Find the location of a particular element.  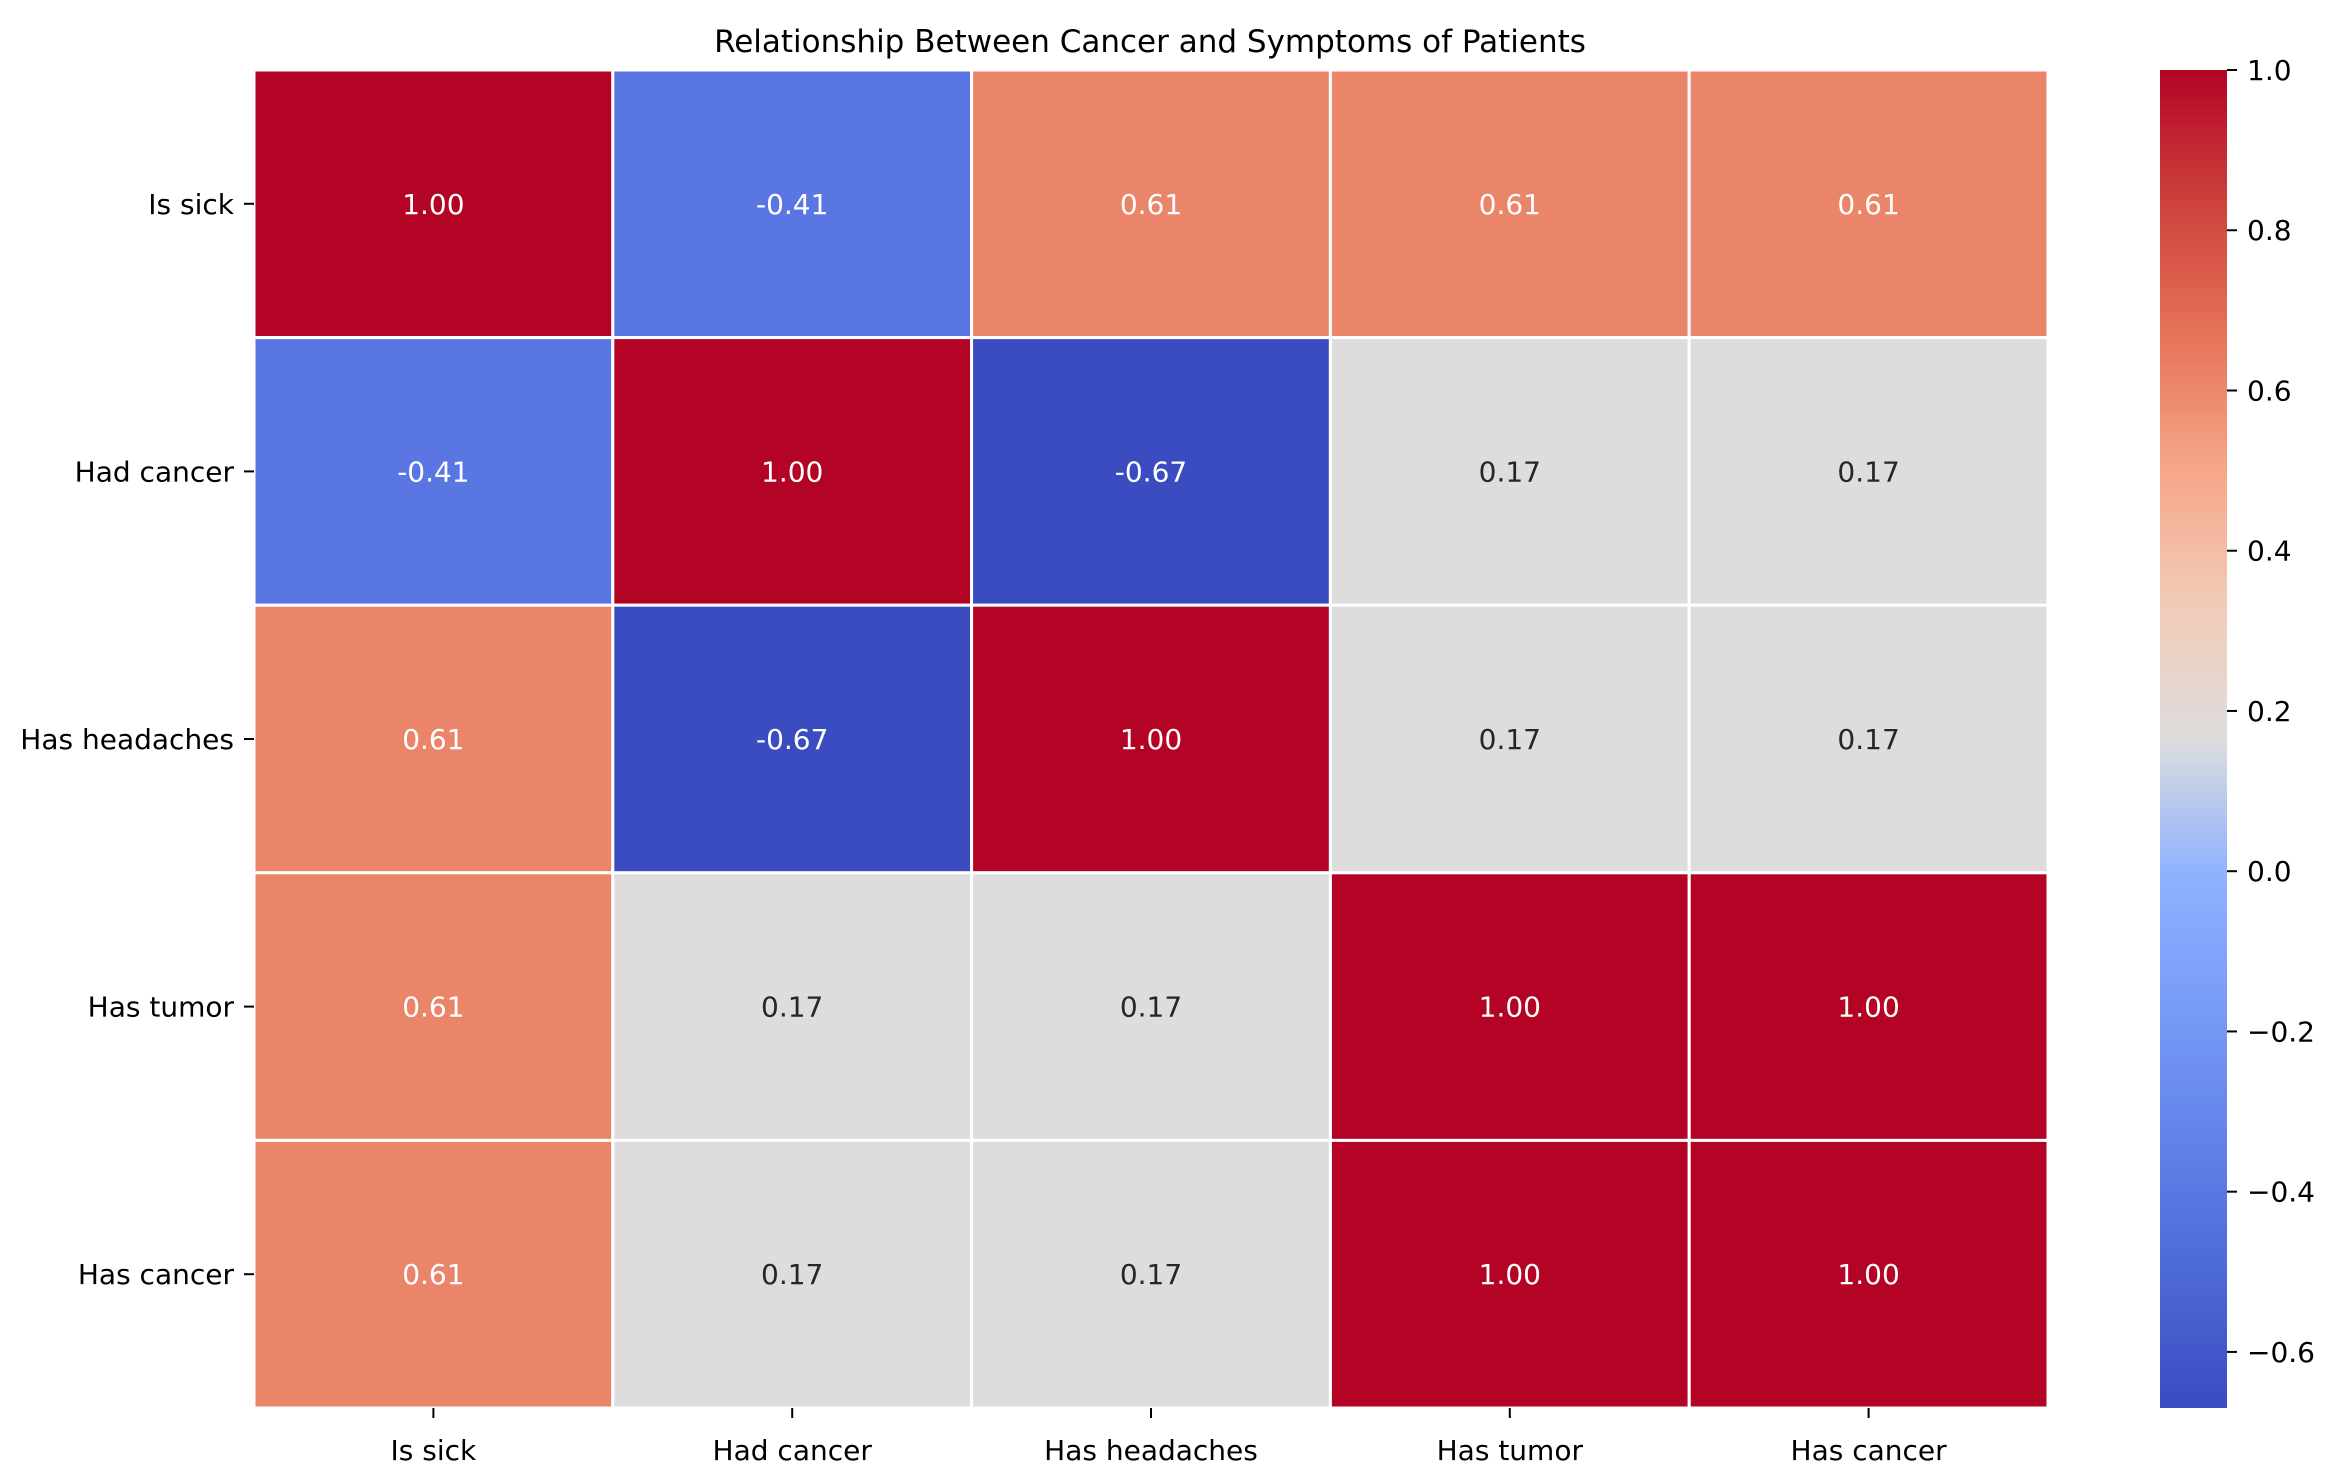

cell-value-label-r1-c2: -0.67 is located at coordinates (1151, 471).